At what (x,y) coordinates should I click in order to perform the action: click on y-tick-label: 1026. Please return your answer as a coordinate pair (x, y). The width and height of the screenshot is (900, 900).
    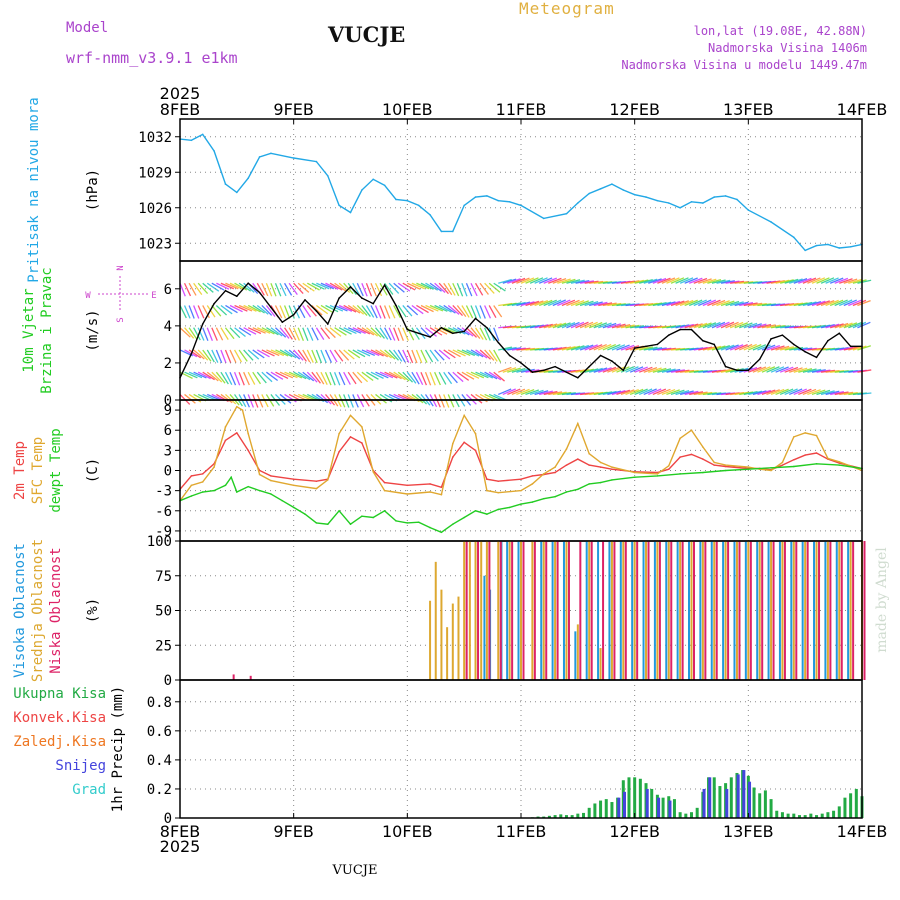
    Looking at the image, I should click on (155, 209).